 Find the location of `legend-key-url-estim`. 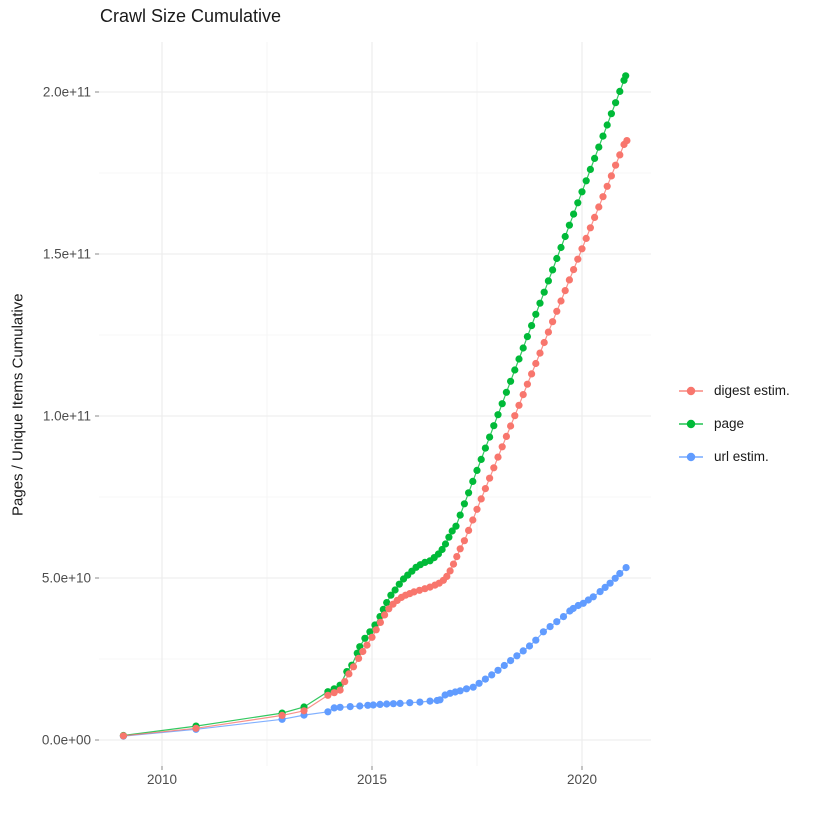

legend-key-url-estim is located at coordinates (691, 456).